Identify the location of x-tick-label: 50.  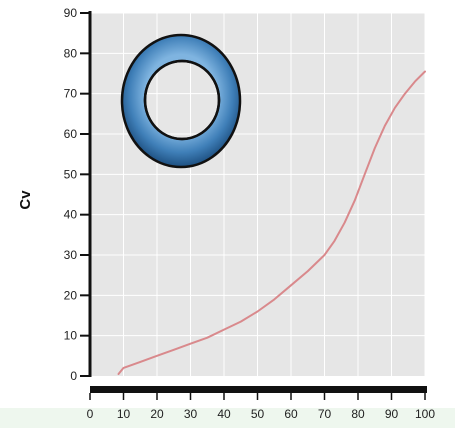
(258, 414).